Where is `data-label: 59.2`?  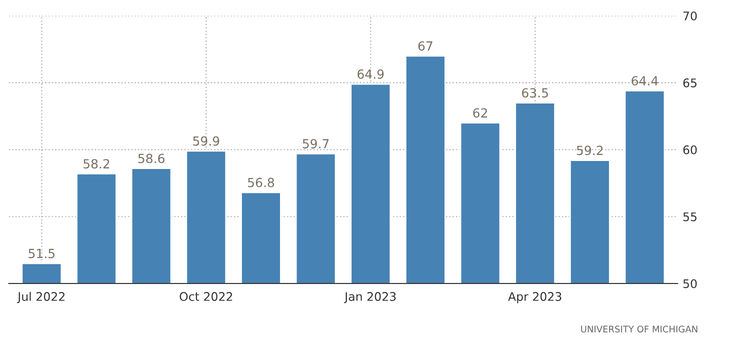 data-label: 59.2 is located at coordinates (589, 151).